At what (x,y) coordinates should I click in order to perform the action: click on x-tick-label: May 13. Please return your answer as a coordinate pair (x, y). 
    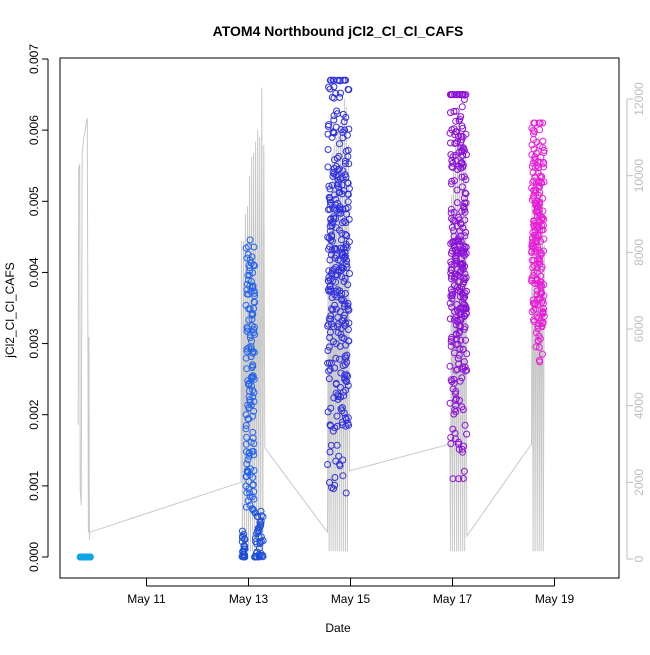
    Looking at the image, I should click on (249, 599).